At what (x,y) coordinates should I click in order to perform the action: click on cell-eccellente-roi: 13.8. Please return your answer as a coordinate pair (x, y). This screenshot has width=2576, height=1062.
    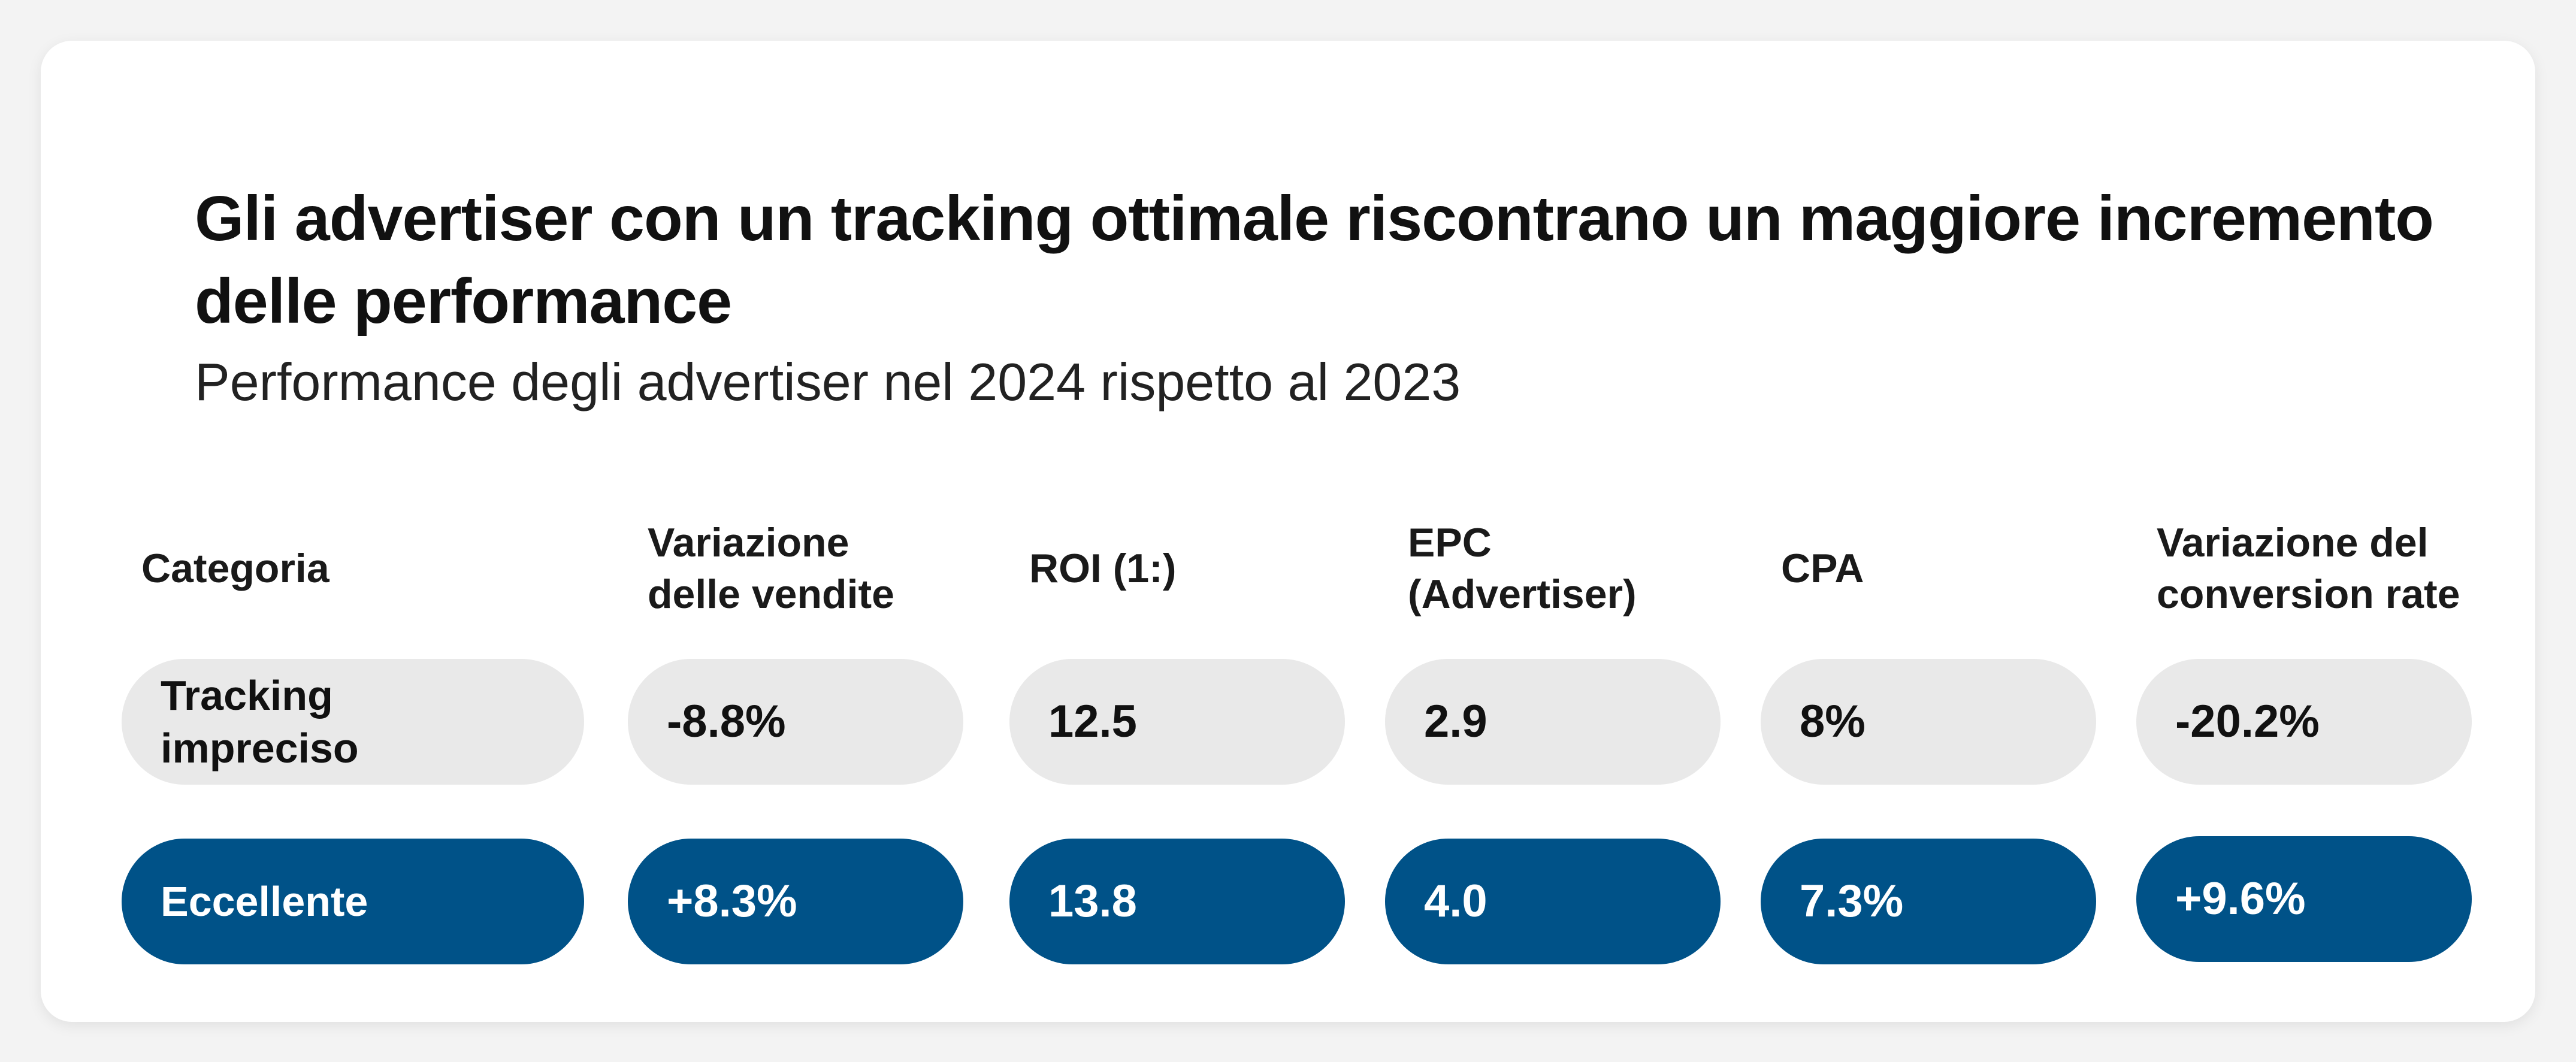
    Looking at the image, I should click on (1177, 901).